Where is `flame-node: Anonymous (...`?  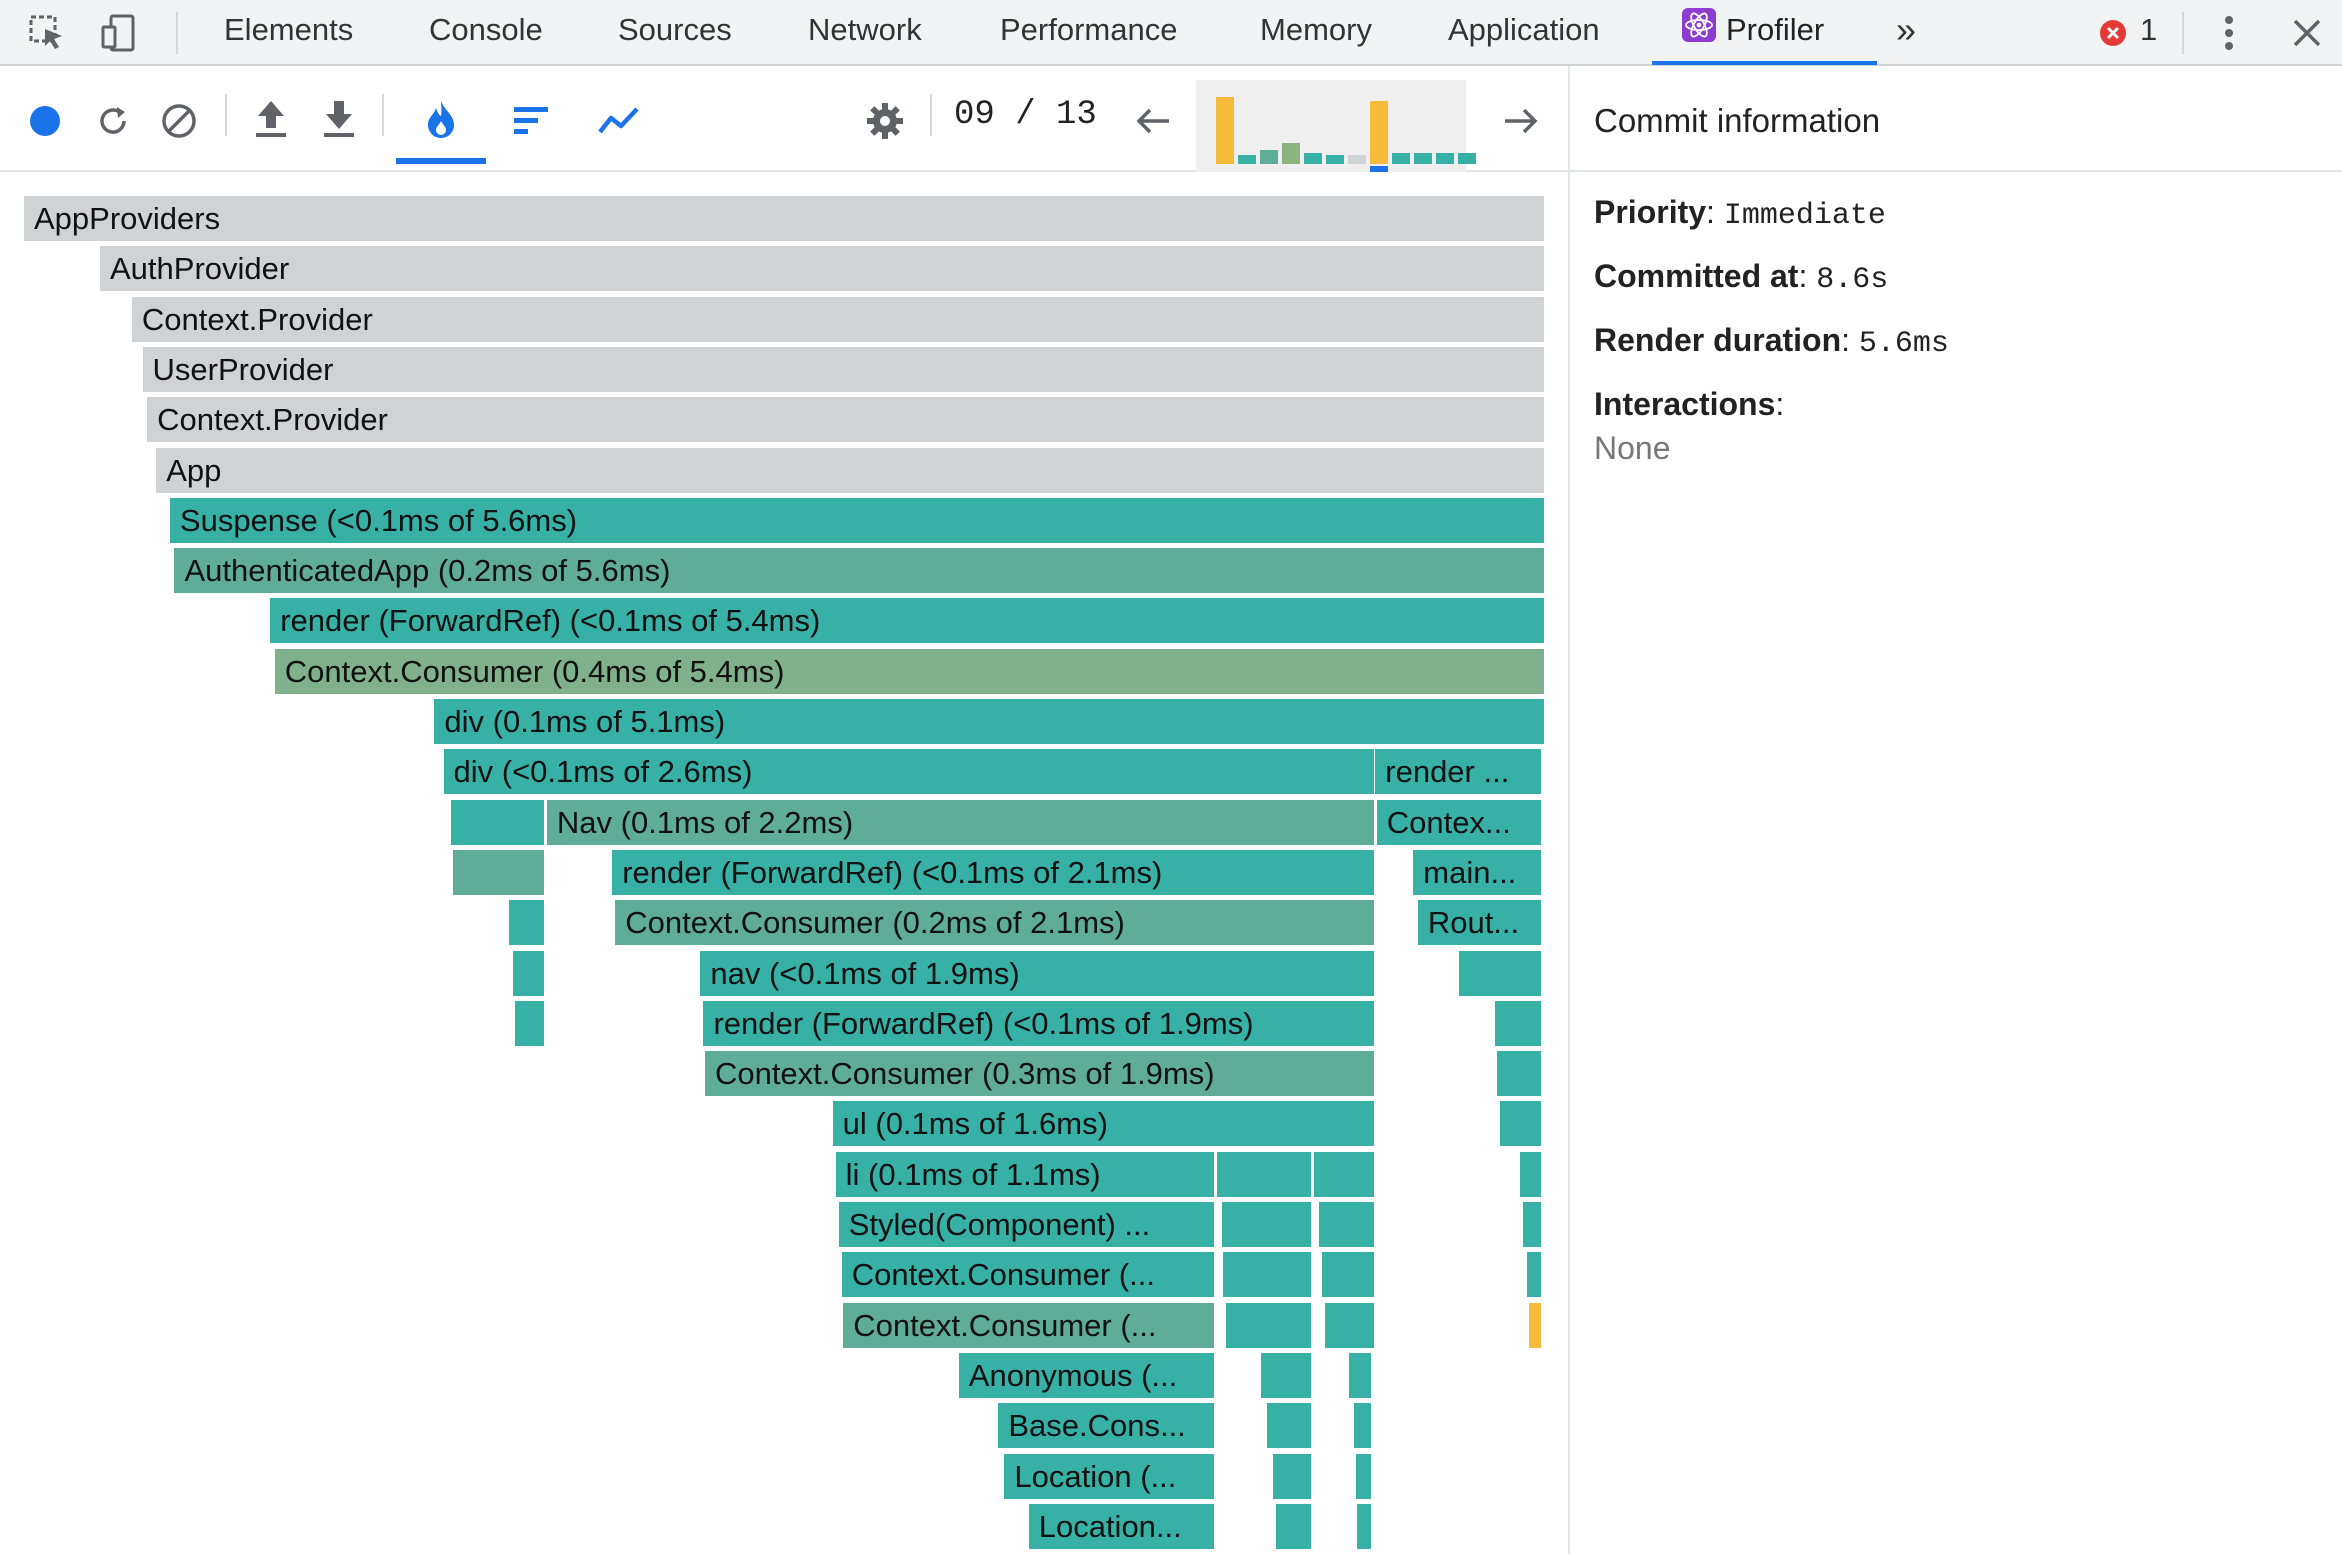 flame-node: Anonymous (... is located at coordinates (1086, 1375).